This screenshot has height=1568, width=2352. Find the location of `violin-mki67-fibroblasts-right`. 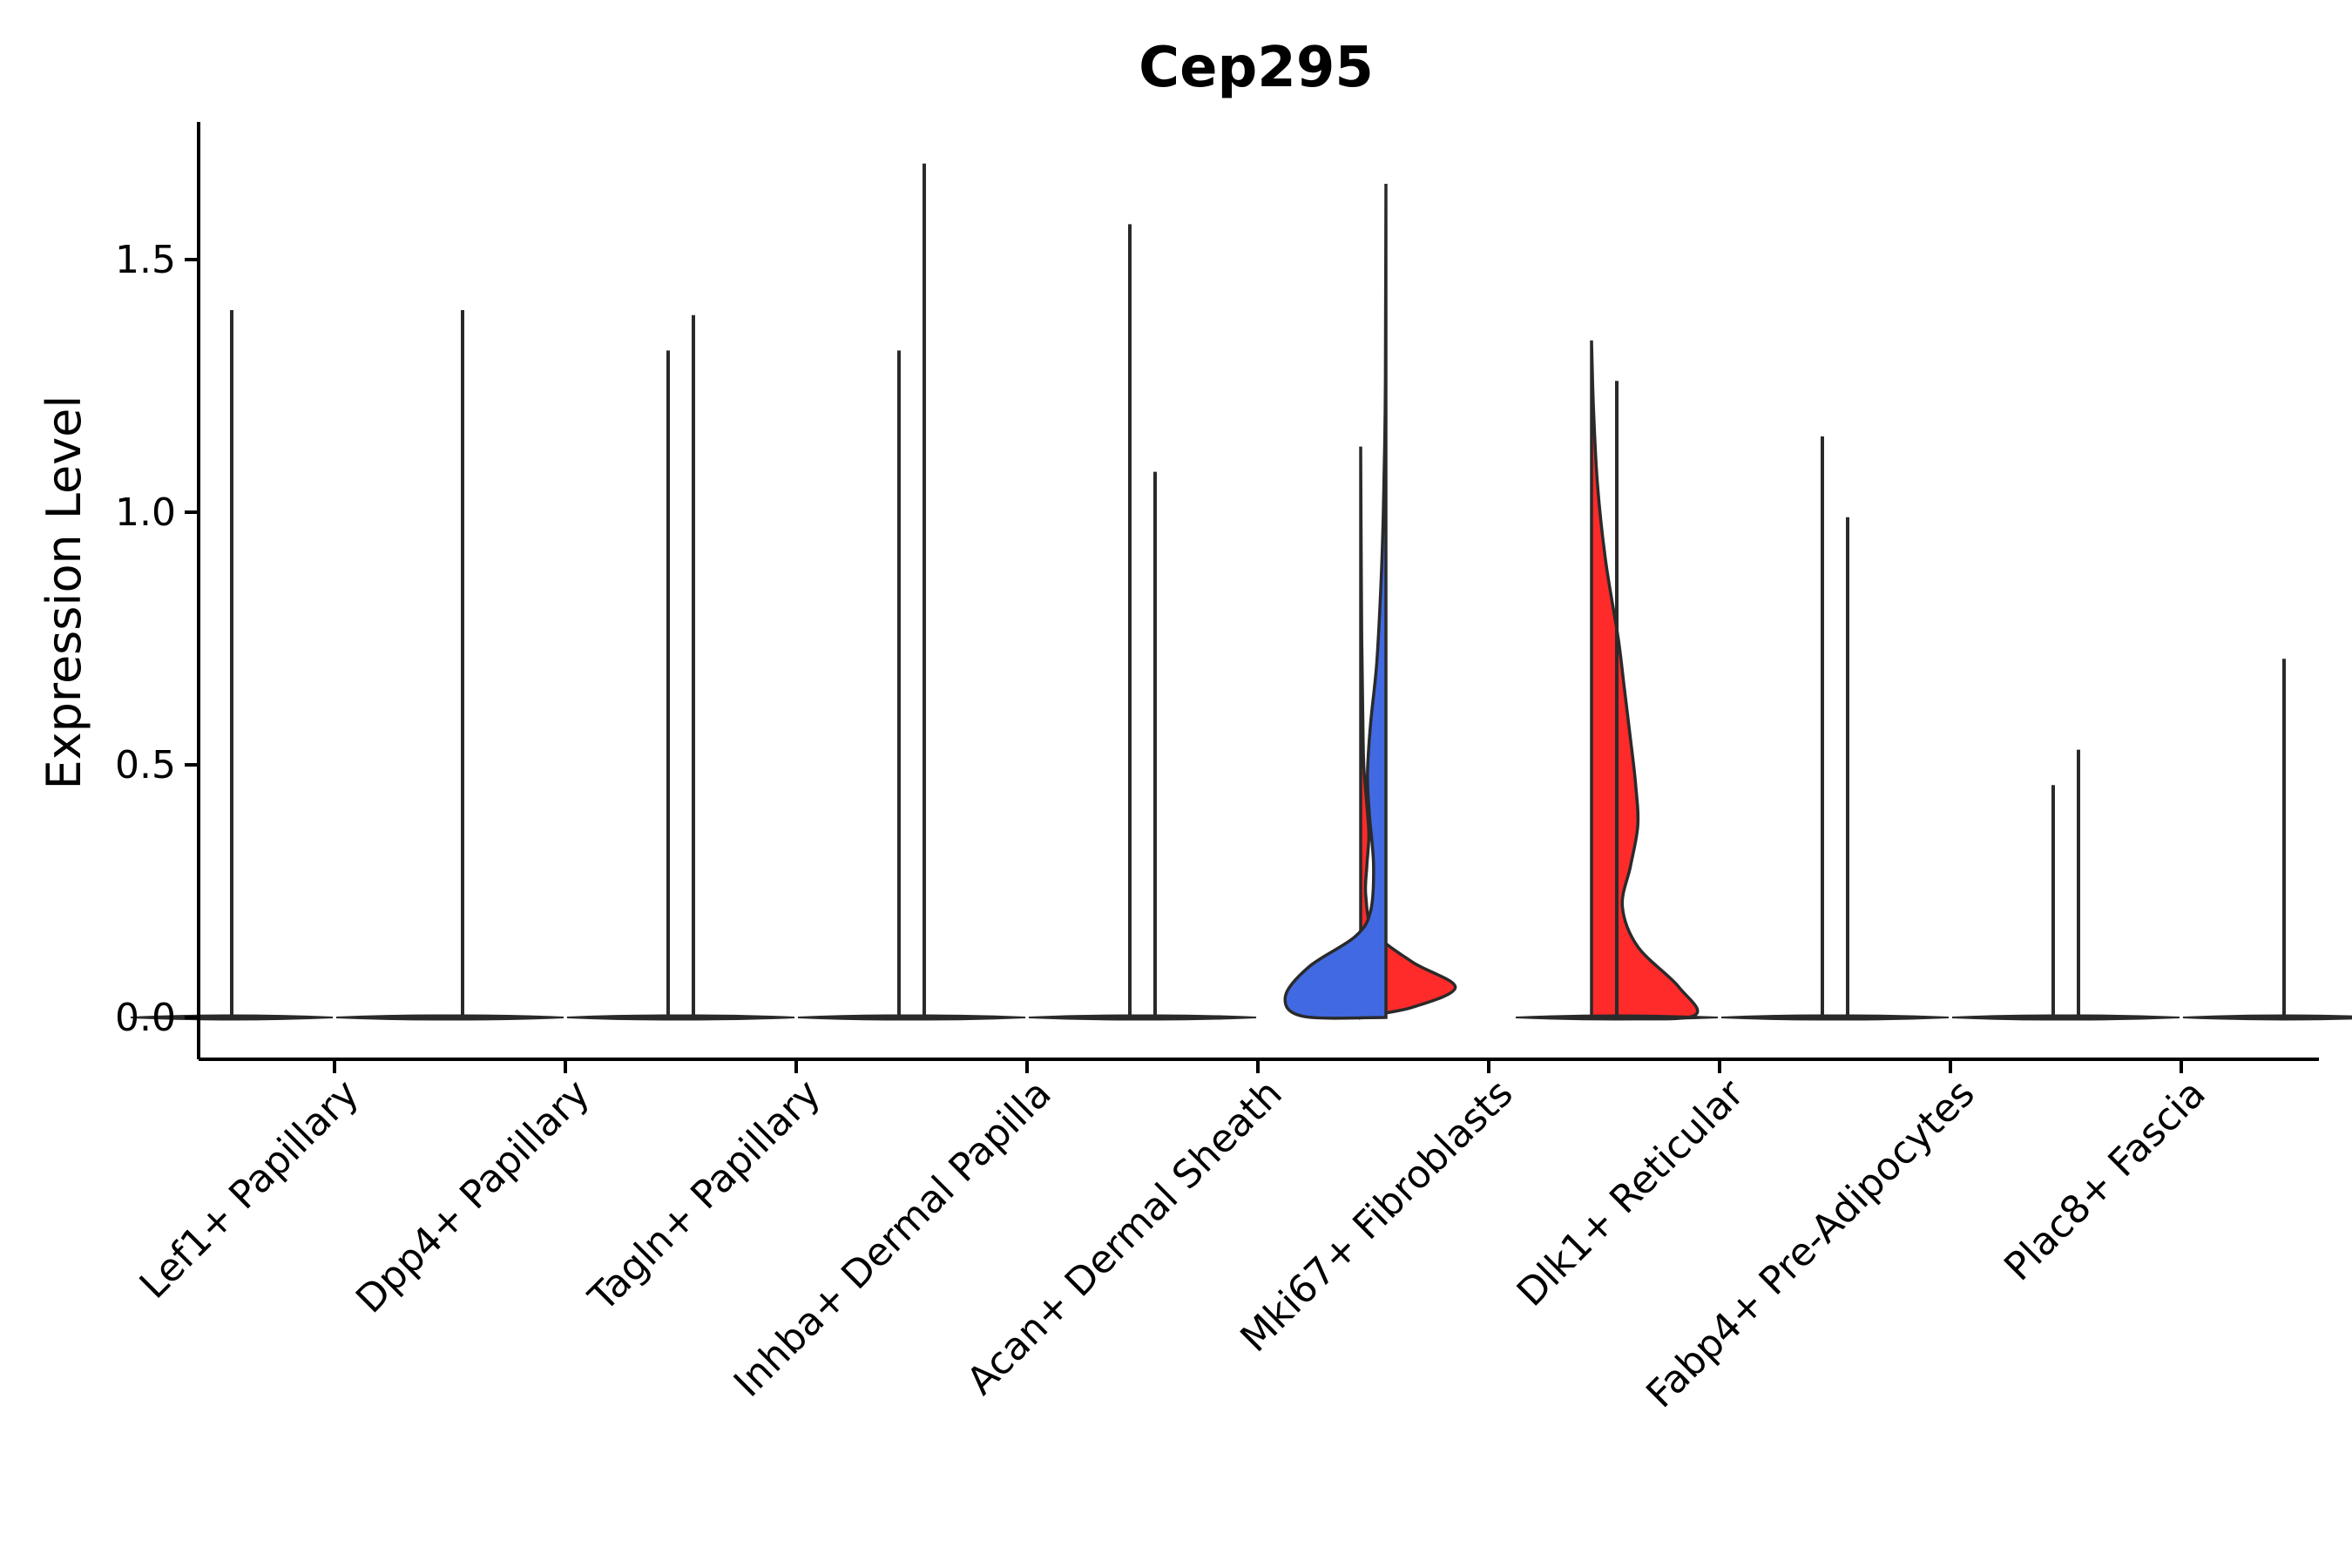

violin-mki67-fibroblasts-right is located at coordinates (1645, 680).